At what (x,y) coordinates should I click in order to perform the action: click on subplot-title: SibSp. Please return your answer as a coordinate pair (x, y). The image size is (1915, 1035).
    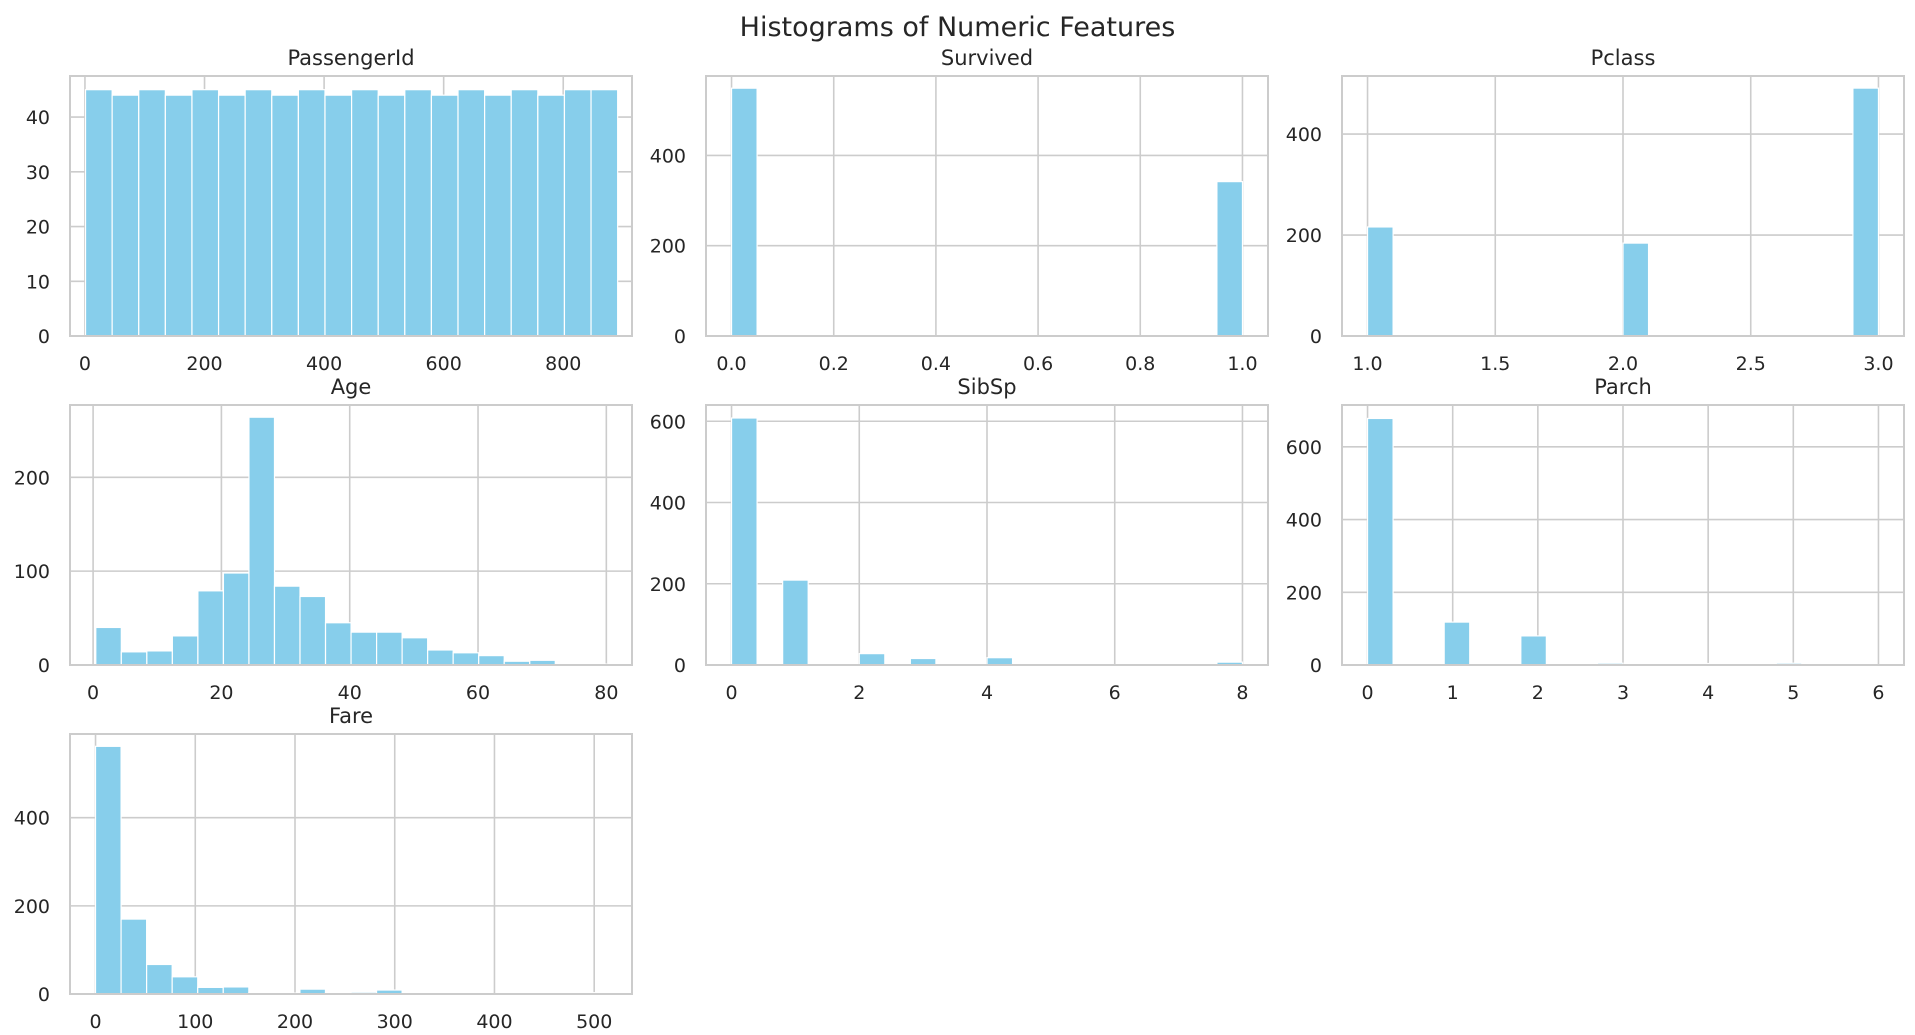
    Looking at the image, I should click on (986, 387).